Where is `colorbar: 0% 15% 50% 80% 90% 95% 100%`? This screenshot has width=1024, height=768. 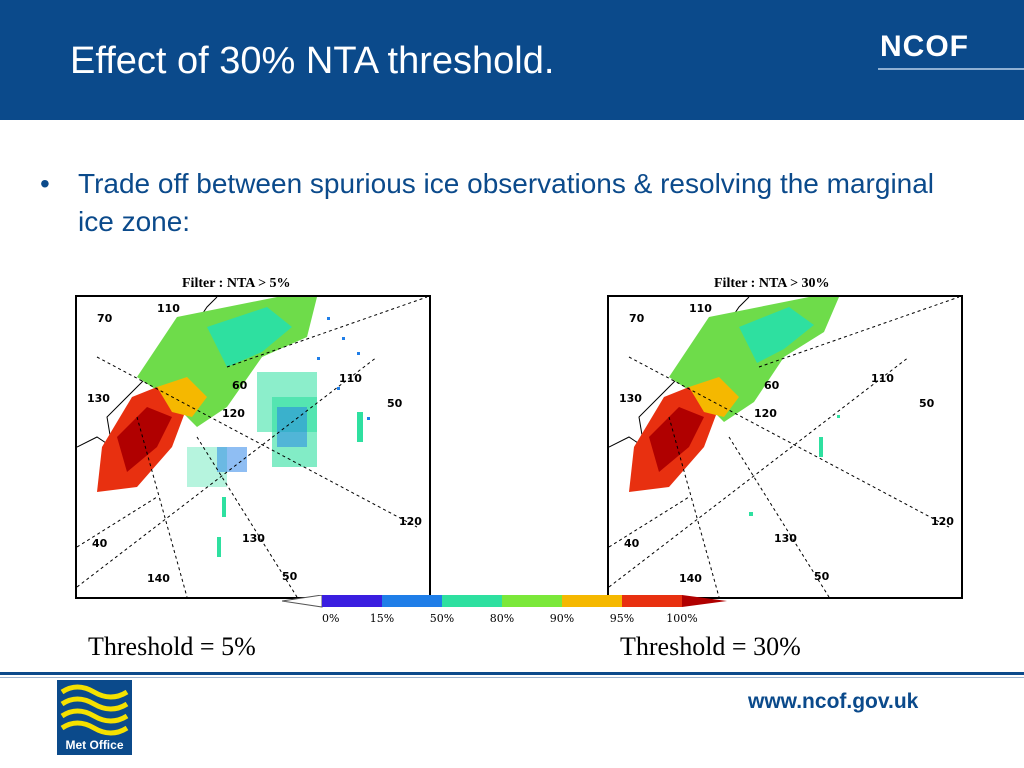
colorbar: 0% 15% 50% 80% 90% 95% 100% is located at coordinates (504, 611).